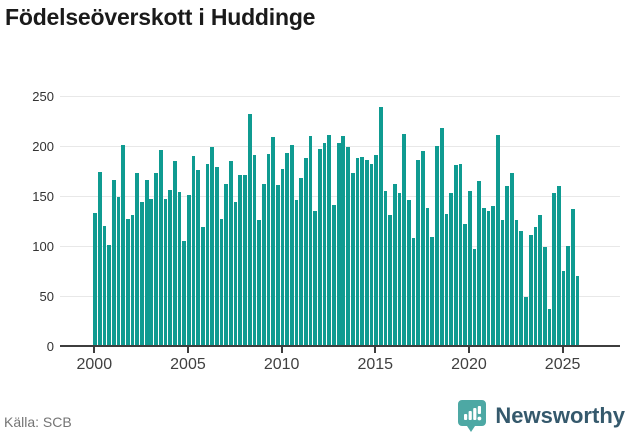  Describe the element at coordinates (38, 422) in the screenshot. I see `source-label: Källa: SCB` at that location.